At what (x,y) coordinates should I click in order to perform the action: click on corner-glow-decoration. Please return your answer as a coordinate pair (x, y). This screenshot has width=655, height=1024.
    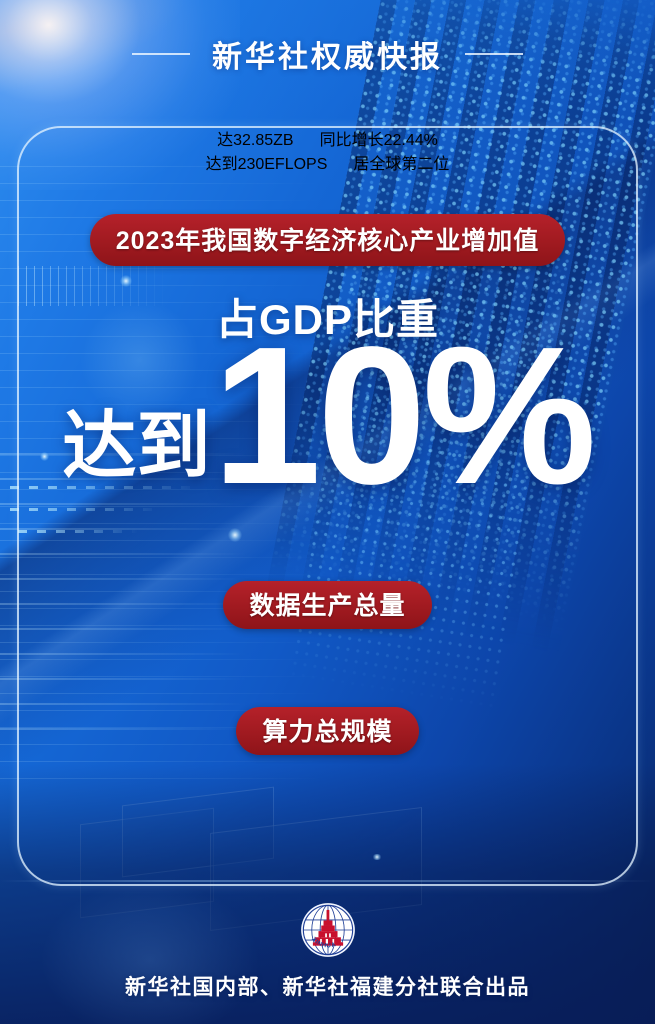
    Looking at the image, I should click on (120, 95).